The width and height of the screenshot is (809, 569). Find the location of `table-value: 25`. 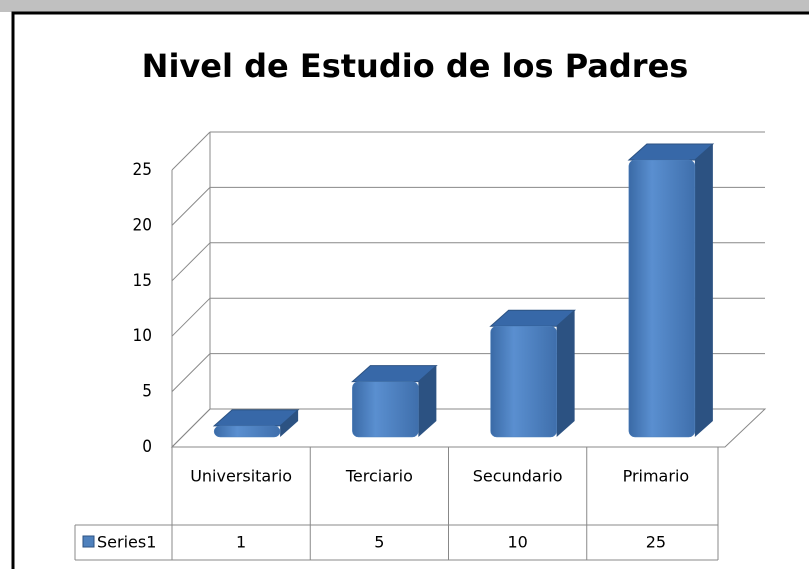

table-value: 25 is located at coordinates (656, 542).